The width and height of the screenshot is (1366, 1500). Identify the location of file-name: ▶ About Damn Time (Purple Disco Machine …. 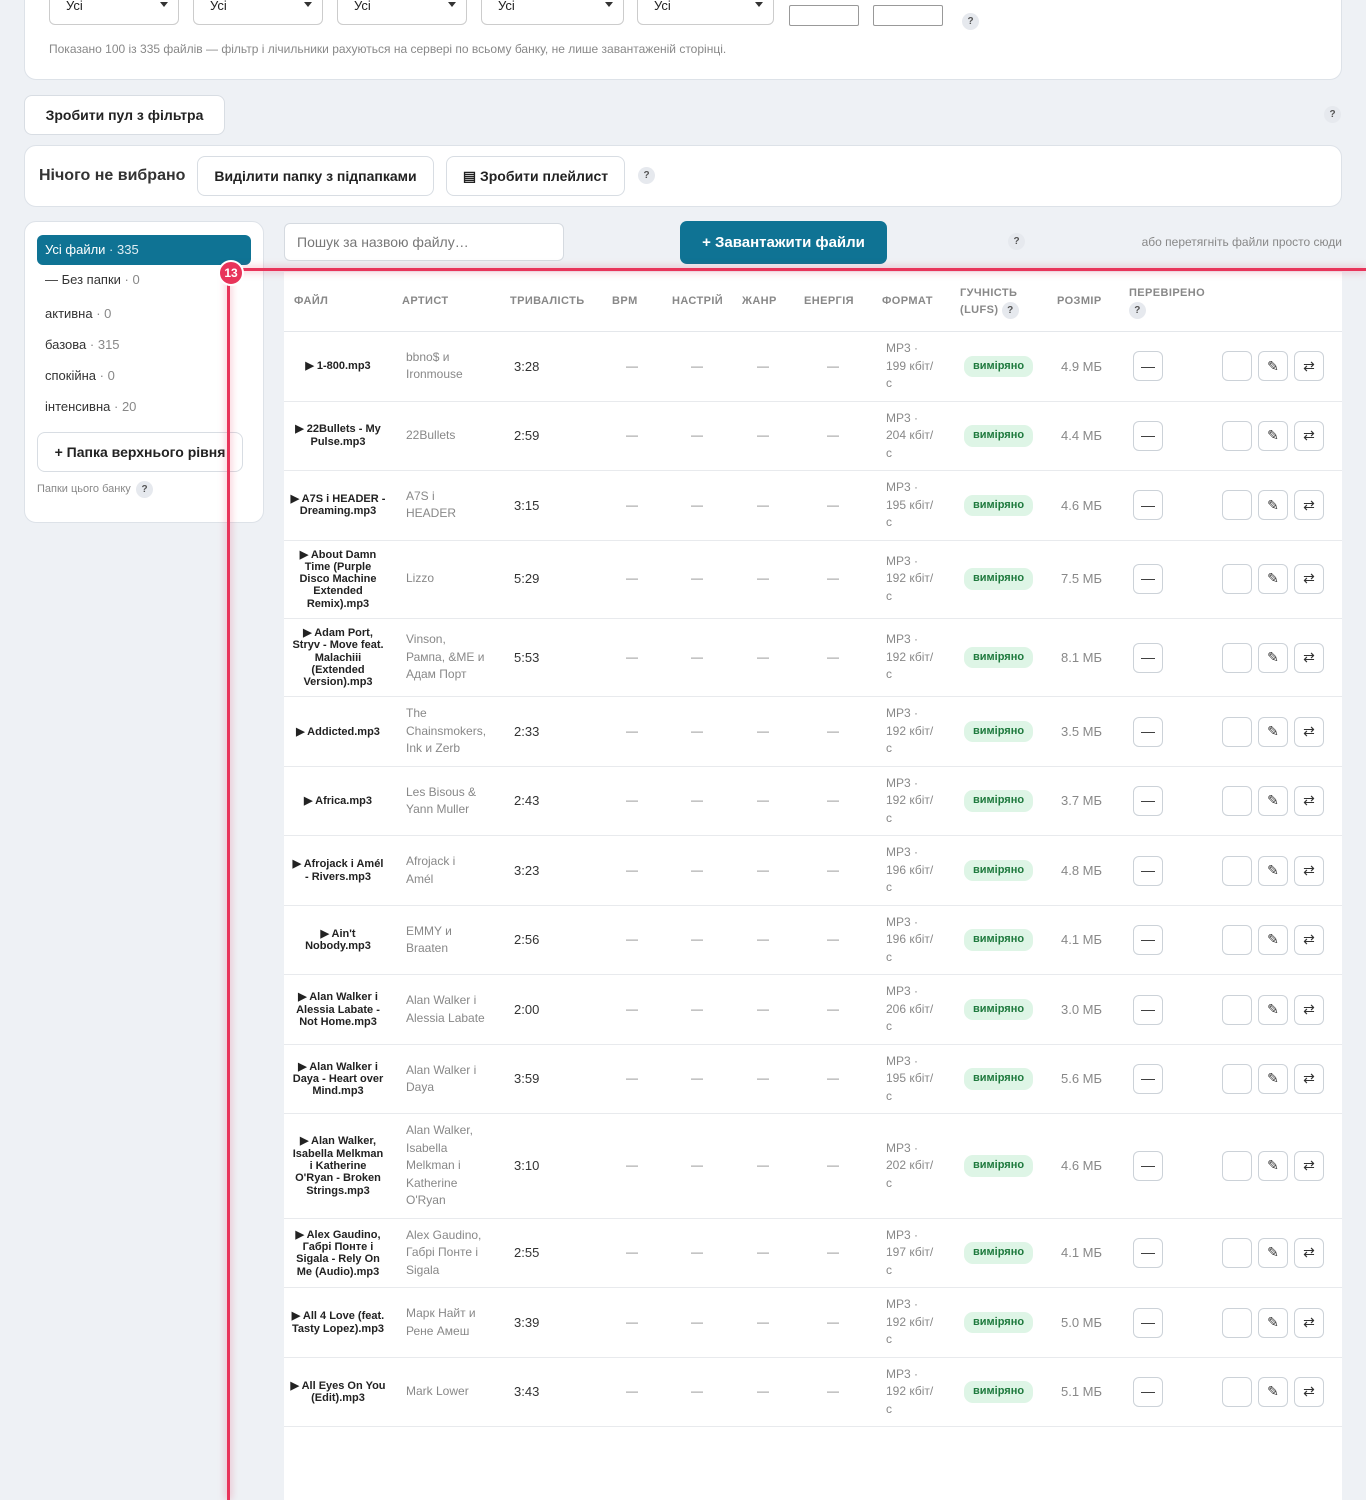
(338, 579).